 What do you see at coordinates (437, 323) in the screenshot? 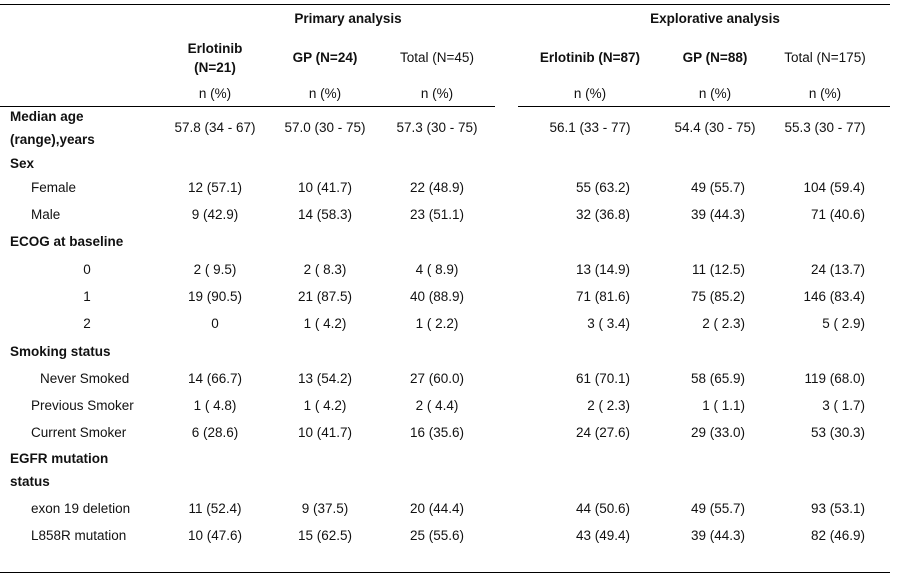
I see `table-cell: 1 ( 2.2)` at bounding box center [437, 323].